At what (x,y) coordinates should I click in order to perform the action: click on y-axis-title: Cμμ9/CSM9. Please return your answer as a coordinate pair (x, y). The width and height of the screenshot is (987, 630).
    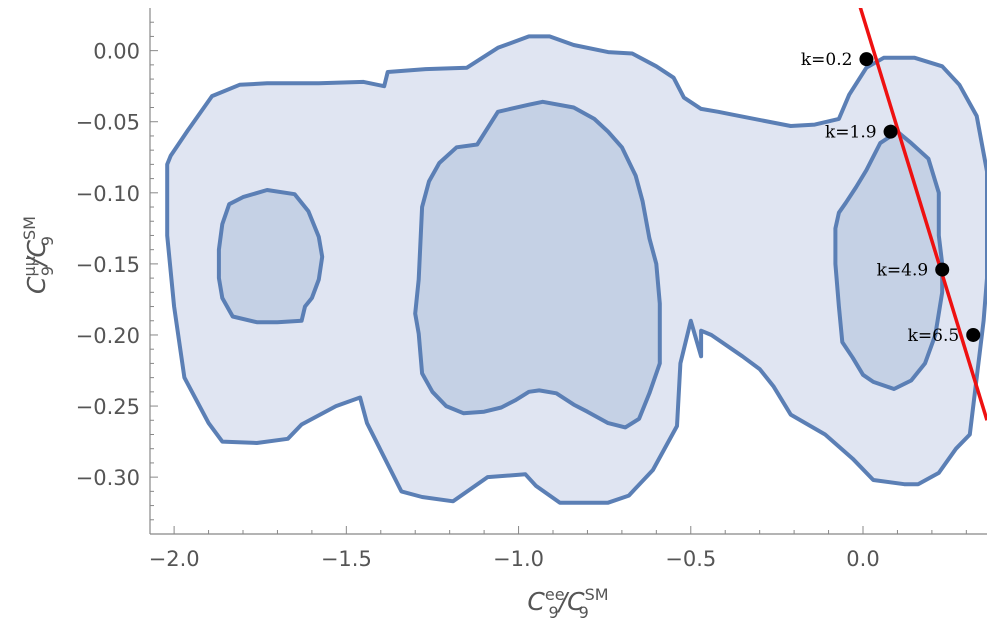
    Looking at the image, I should click on (38, 255).